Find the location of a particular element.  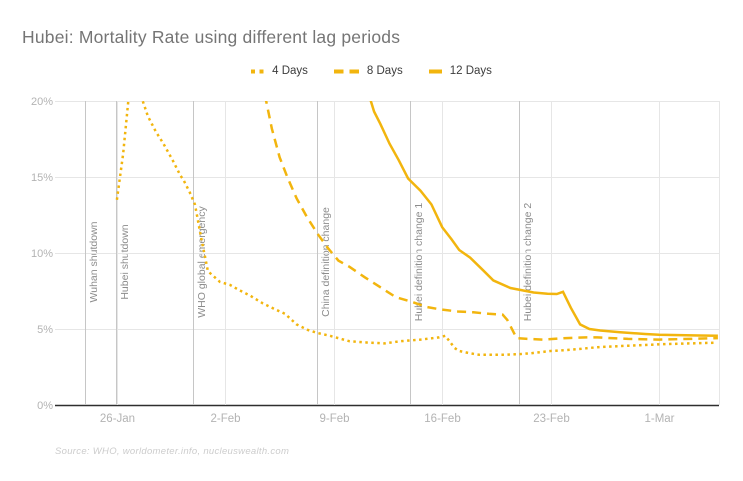

x-axis-date-label: 26-Jan is located at coordinates (117, 419).